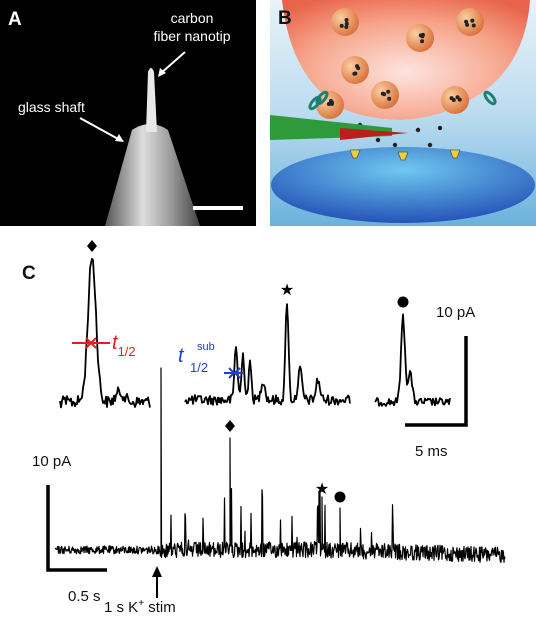 The image size is (536, 617). Describe the element at coordinates (402, 100) in the screenshot. I see `channels` at that location.